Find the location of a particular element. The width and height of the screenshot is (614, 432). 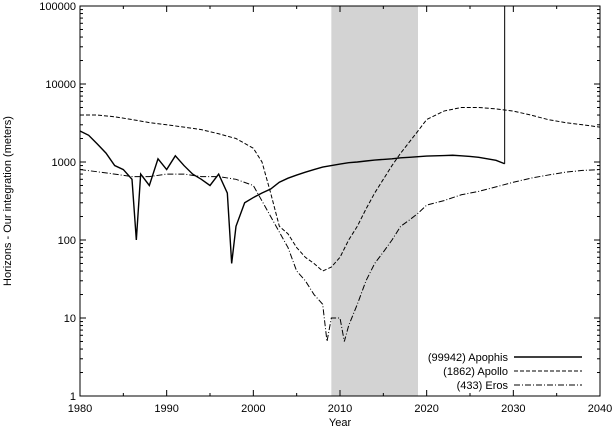

legend-label: (433) Eros is located at coordinates (483, 386).